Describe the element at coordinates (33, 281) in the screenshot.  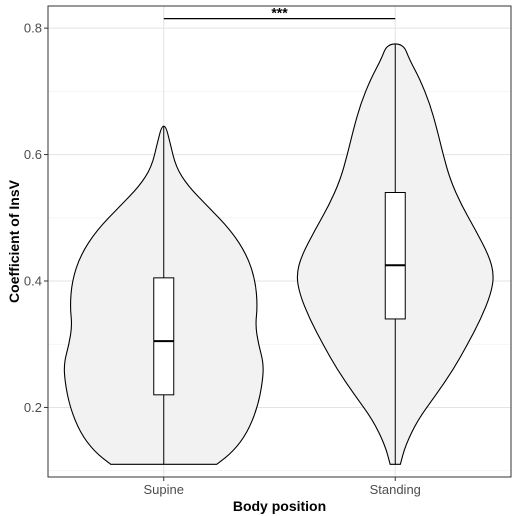
I see `y-tick-label: 0.4` at that location.